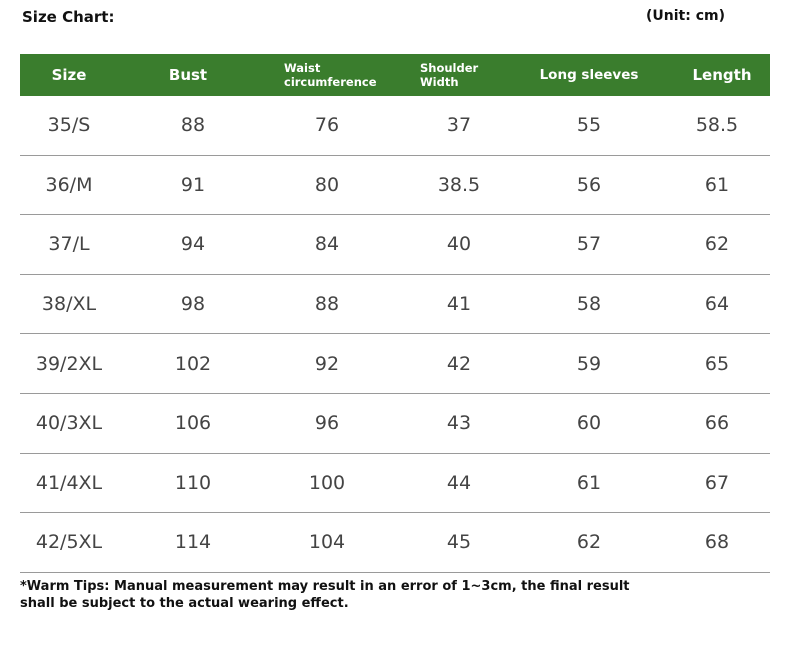 The image size is (790, 647). Describe the element at coordinates (459, 184) in the screenshot. I see `cell-shoulder: 38.5` at that location.